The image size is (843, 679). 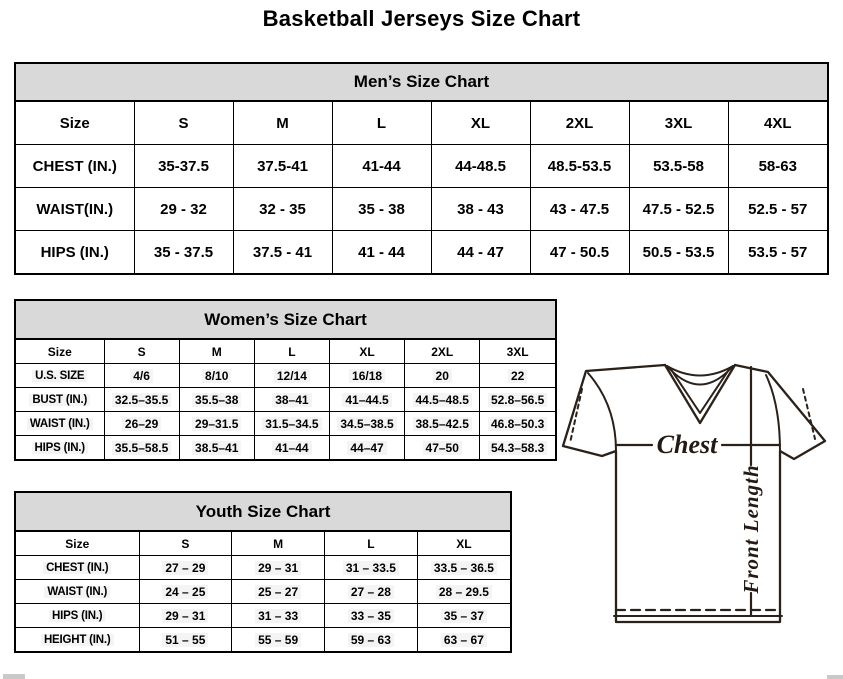 What do you see at coordinates (480, 209) in the screenshot?
I see `size-cell: 38 - 43` at bounding box center [480, 209].